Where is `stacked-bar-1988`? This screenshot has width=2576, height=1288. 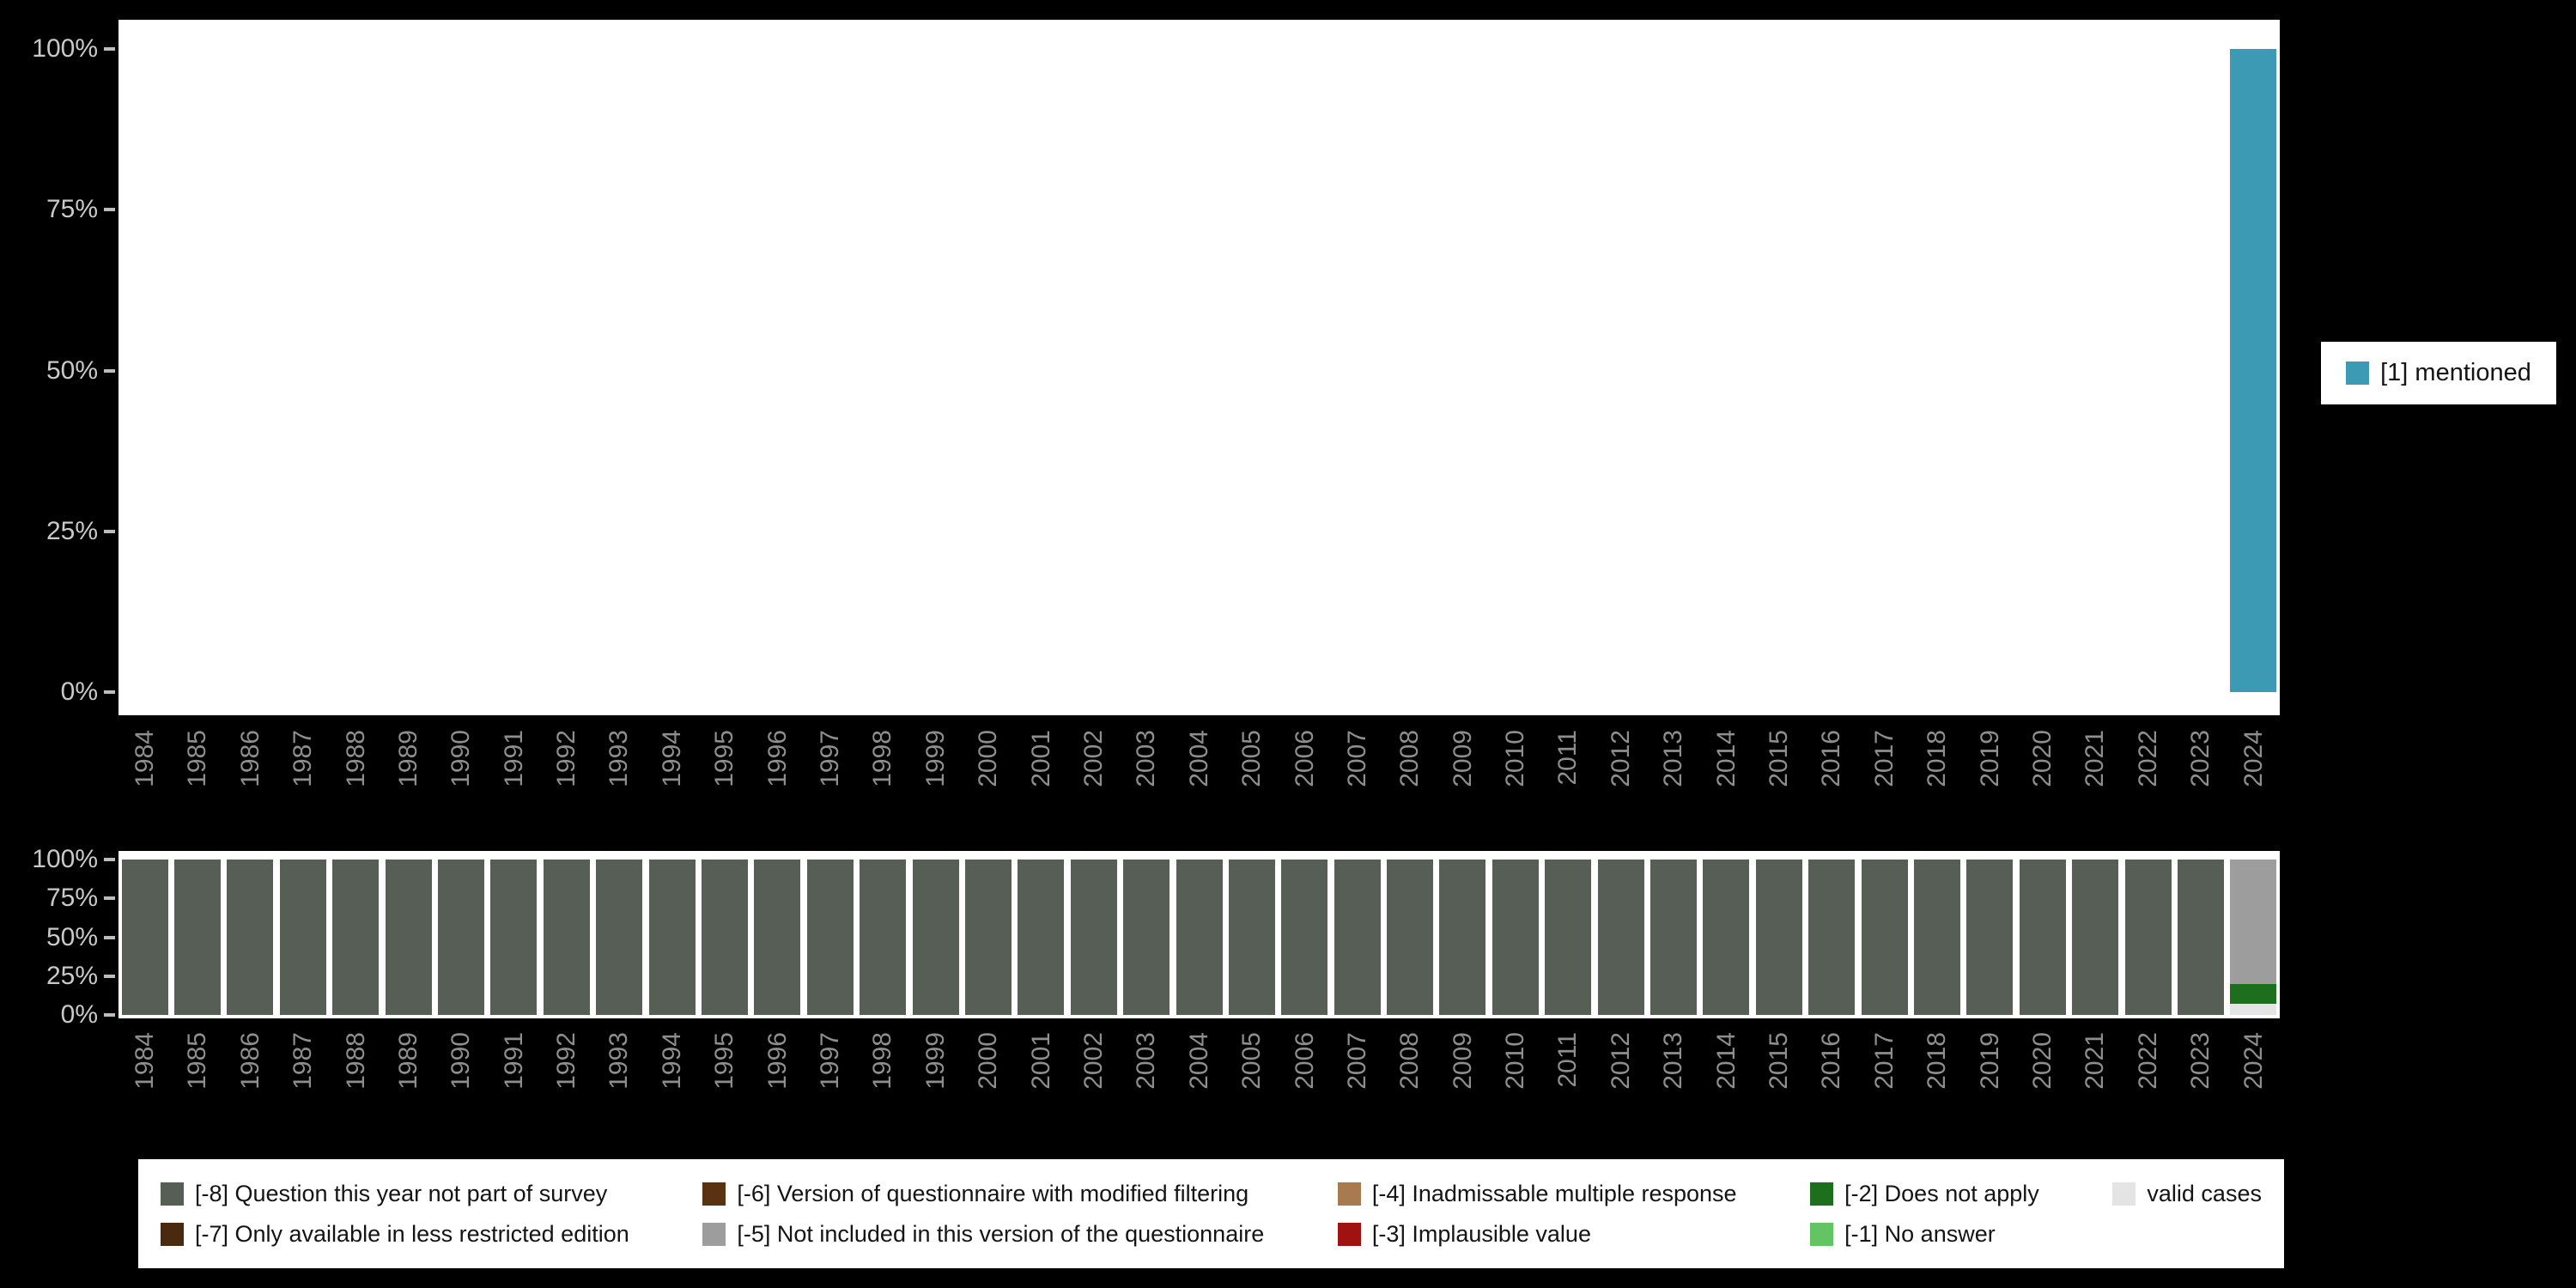
stacked-bar-1988 is located at coordinates (356, 937).